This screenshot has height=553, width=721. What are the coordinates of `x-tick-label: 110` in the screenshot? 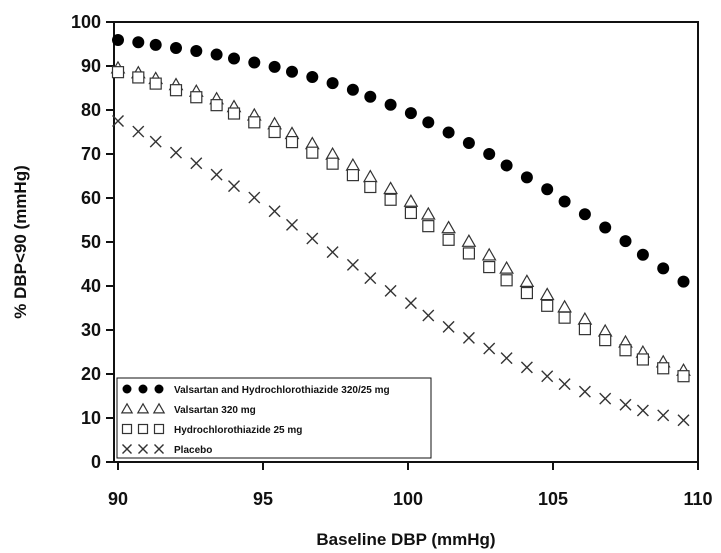 It's located at (697, 499).